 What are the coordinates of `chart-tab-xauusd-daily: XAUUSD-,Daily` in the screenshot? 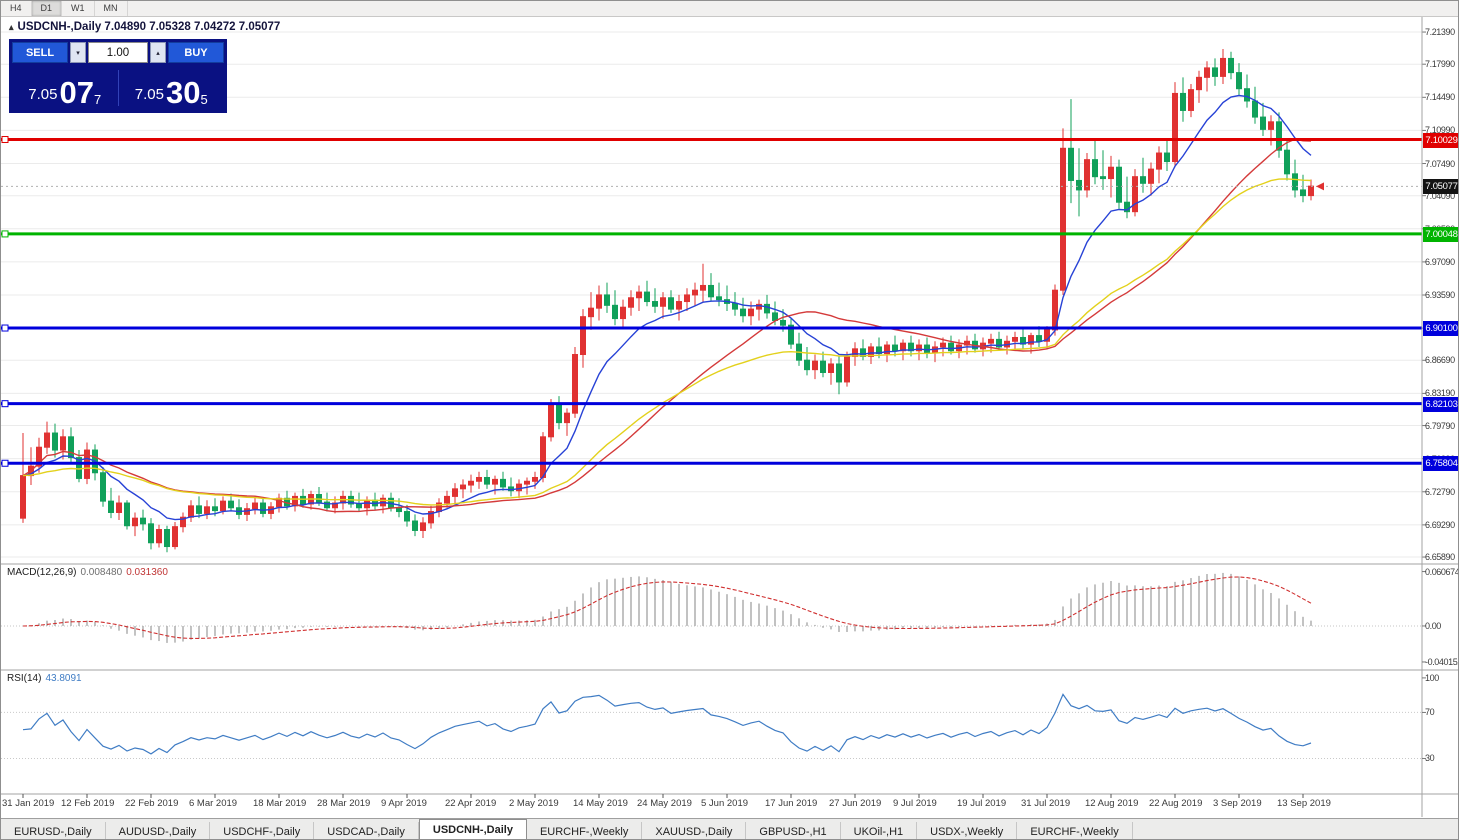 It's located at (694, 830).